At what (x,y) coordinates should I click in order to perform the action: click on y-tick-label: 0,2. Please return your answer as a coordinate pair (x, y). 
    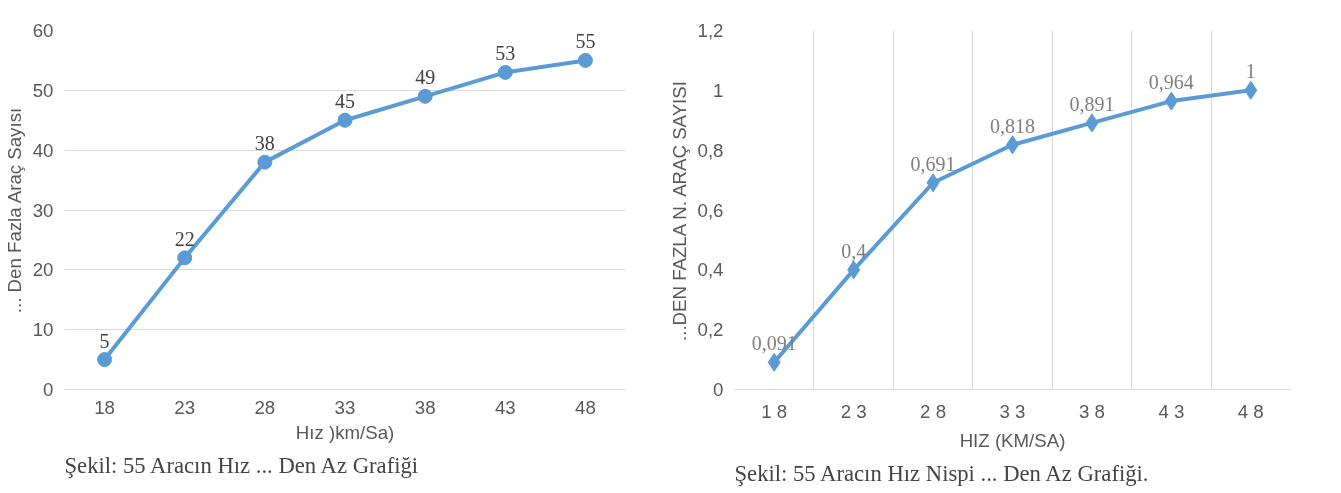
    Looking at the image, I should click on (710, 330).